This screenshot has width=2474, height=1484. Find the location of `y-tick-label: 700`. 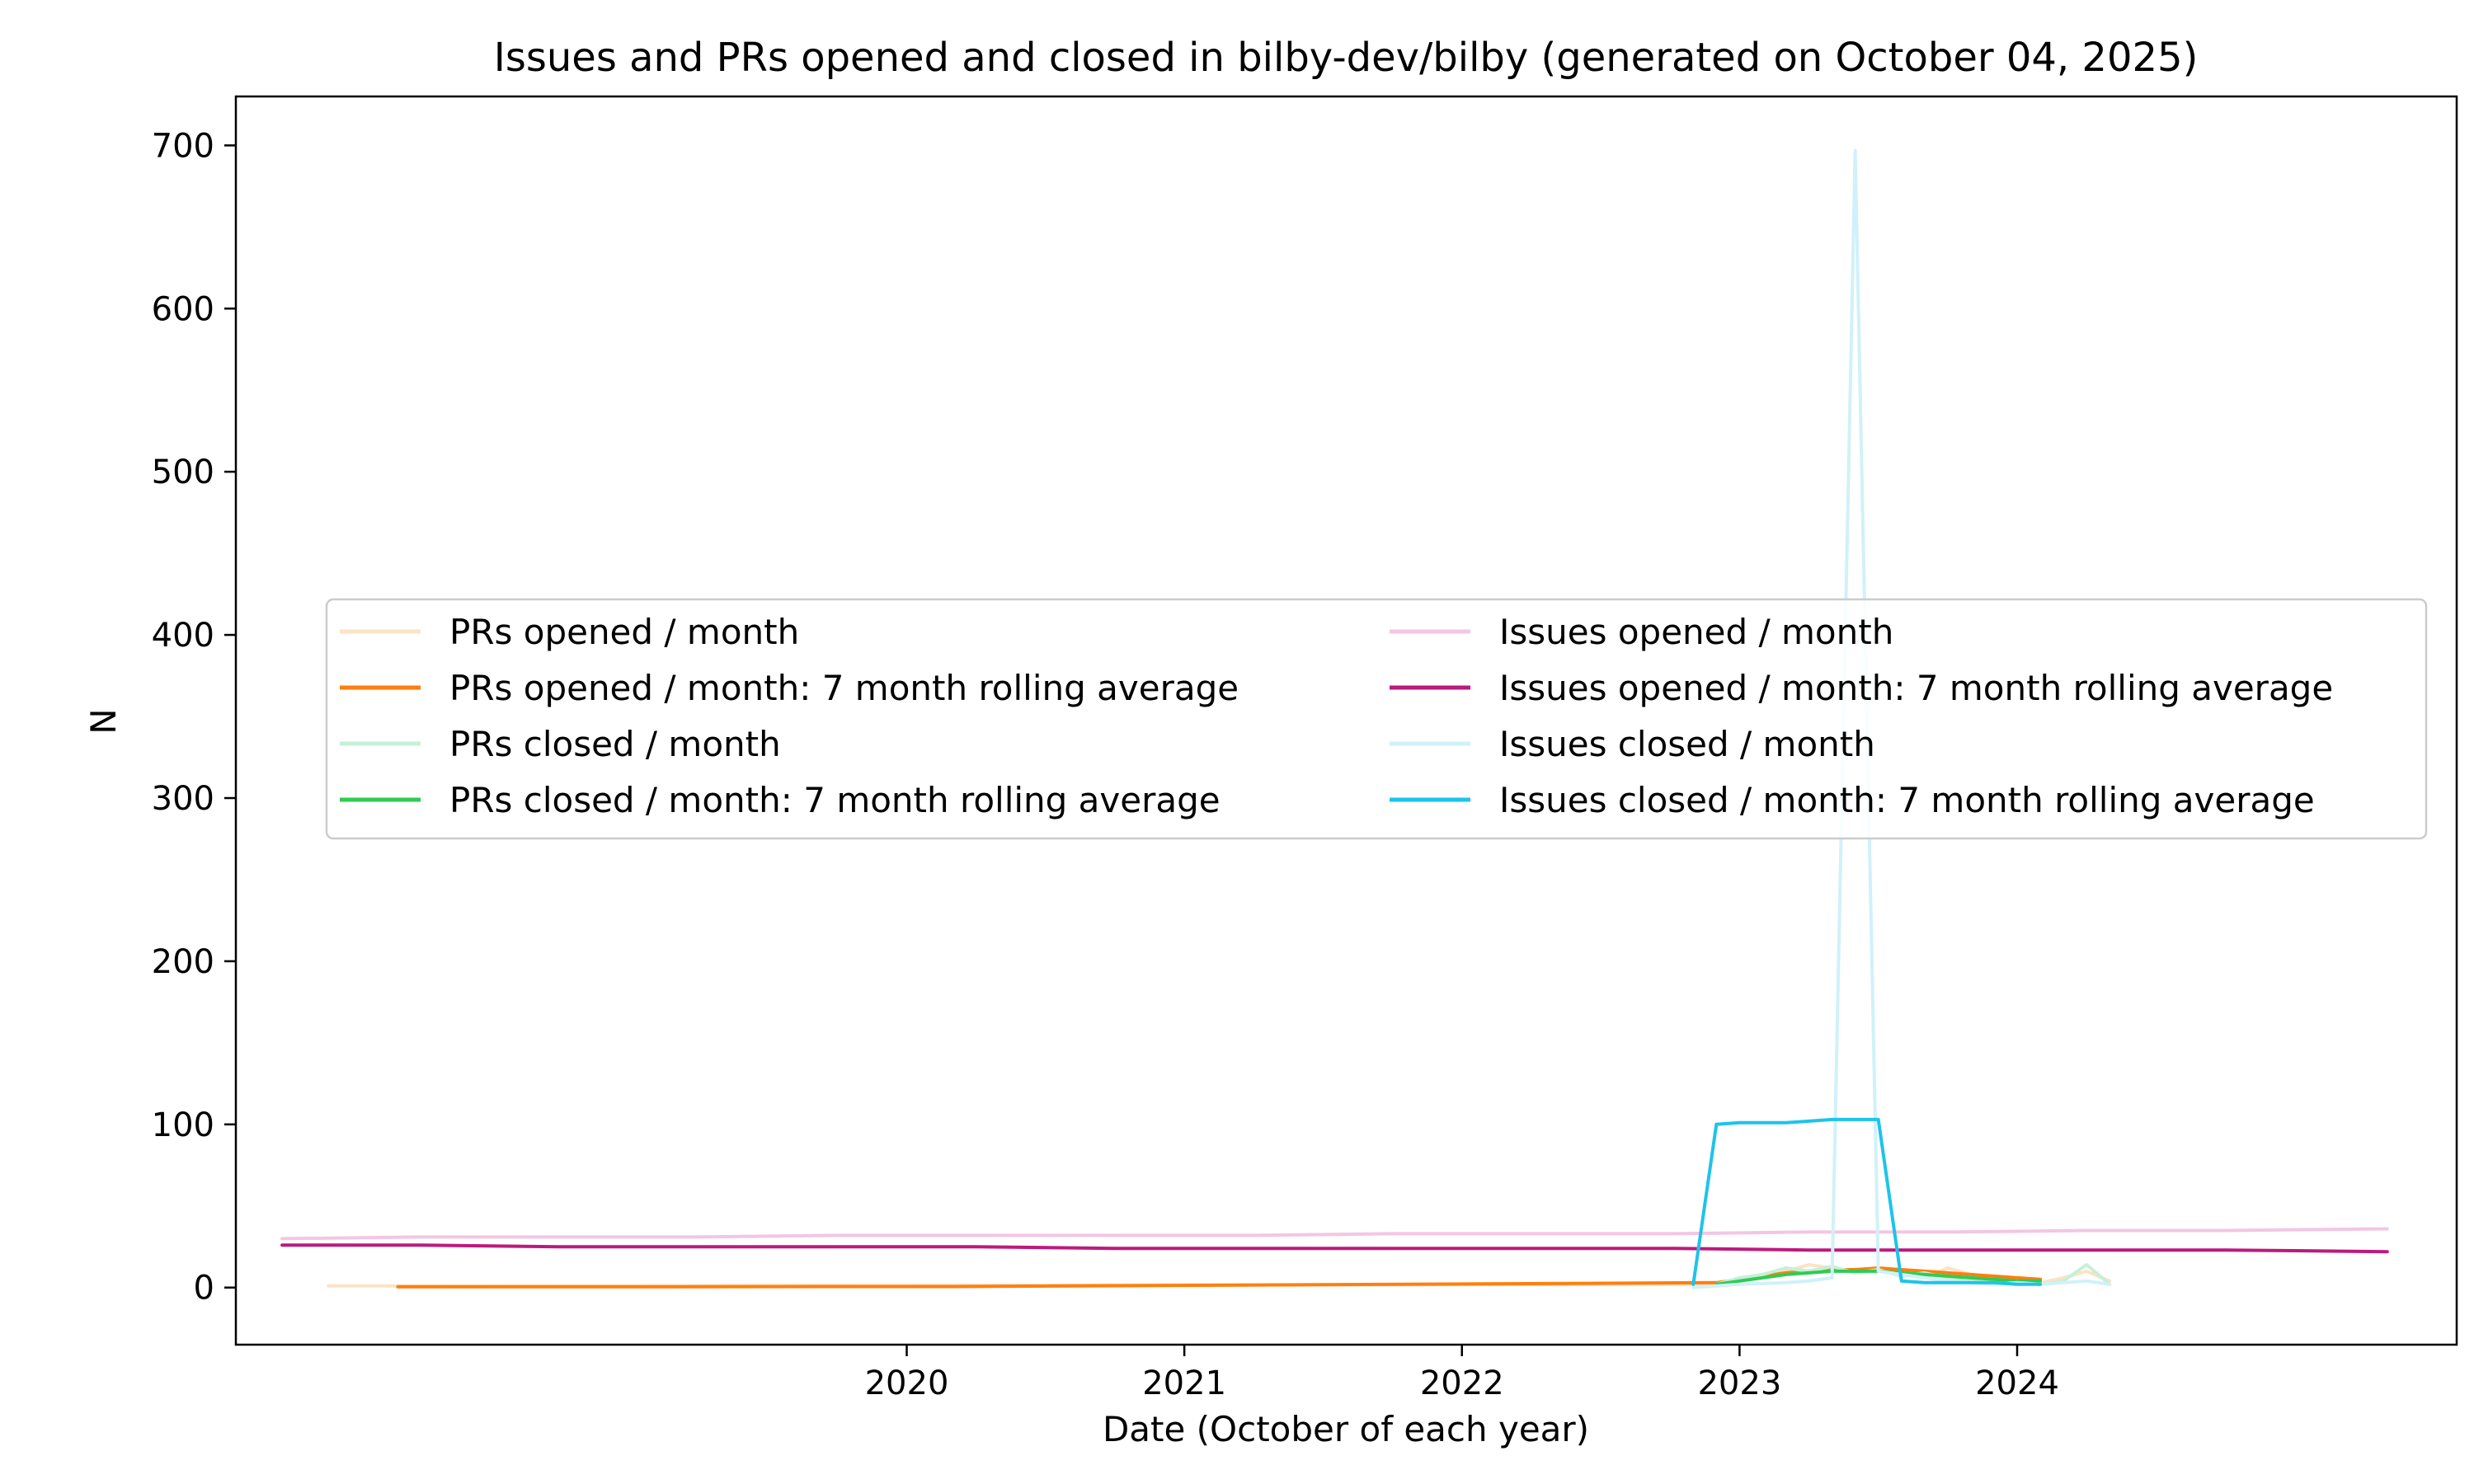

y-tick-label: 700 is located at coordinates (183, 146).